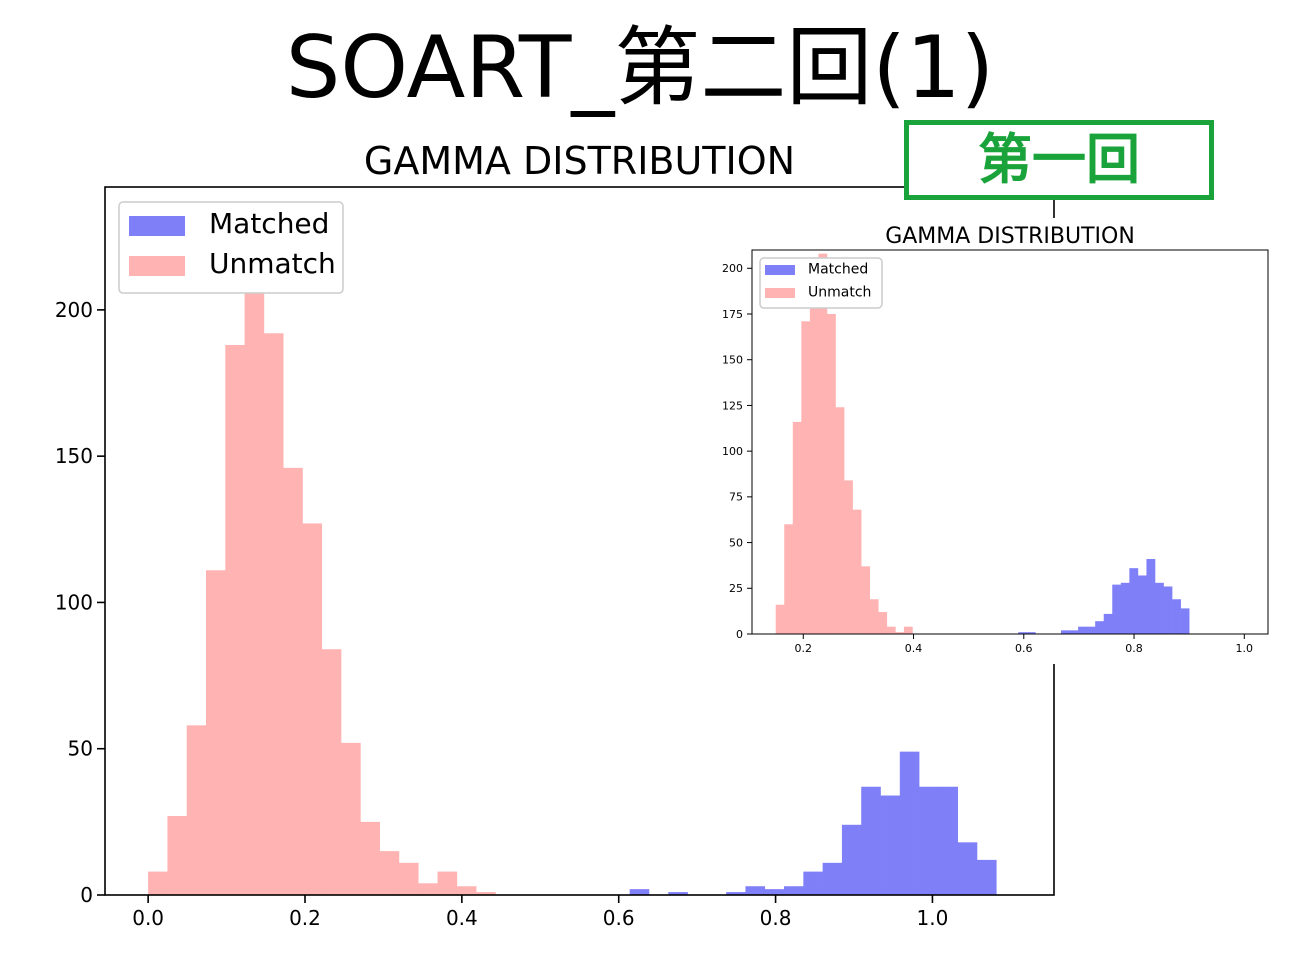 The width and height of the screenshot is (1303, 954). What do you see at coordinates (1059, 160) in the screenshot?
I see `first-session-badge: 第一回` at bounding box center [1059, 160].